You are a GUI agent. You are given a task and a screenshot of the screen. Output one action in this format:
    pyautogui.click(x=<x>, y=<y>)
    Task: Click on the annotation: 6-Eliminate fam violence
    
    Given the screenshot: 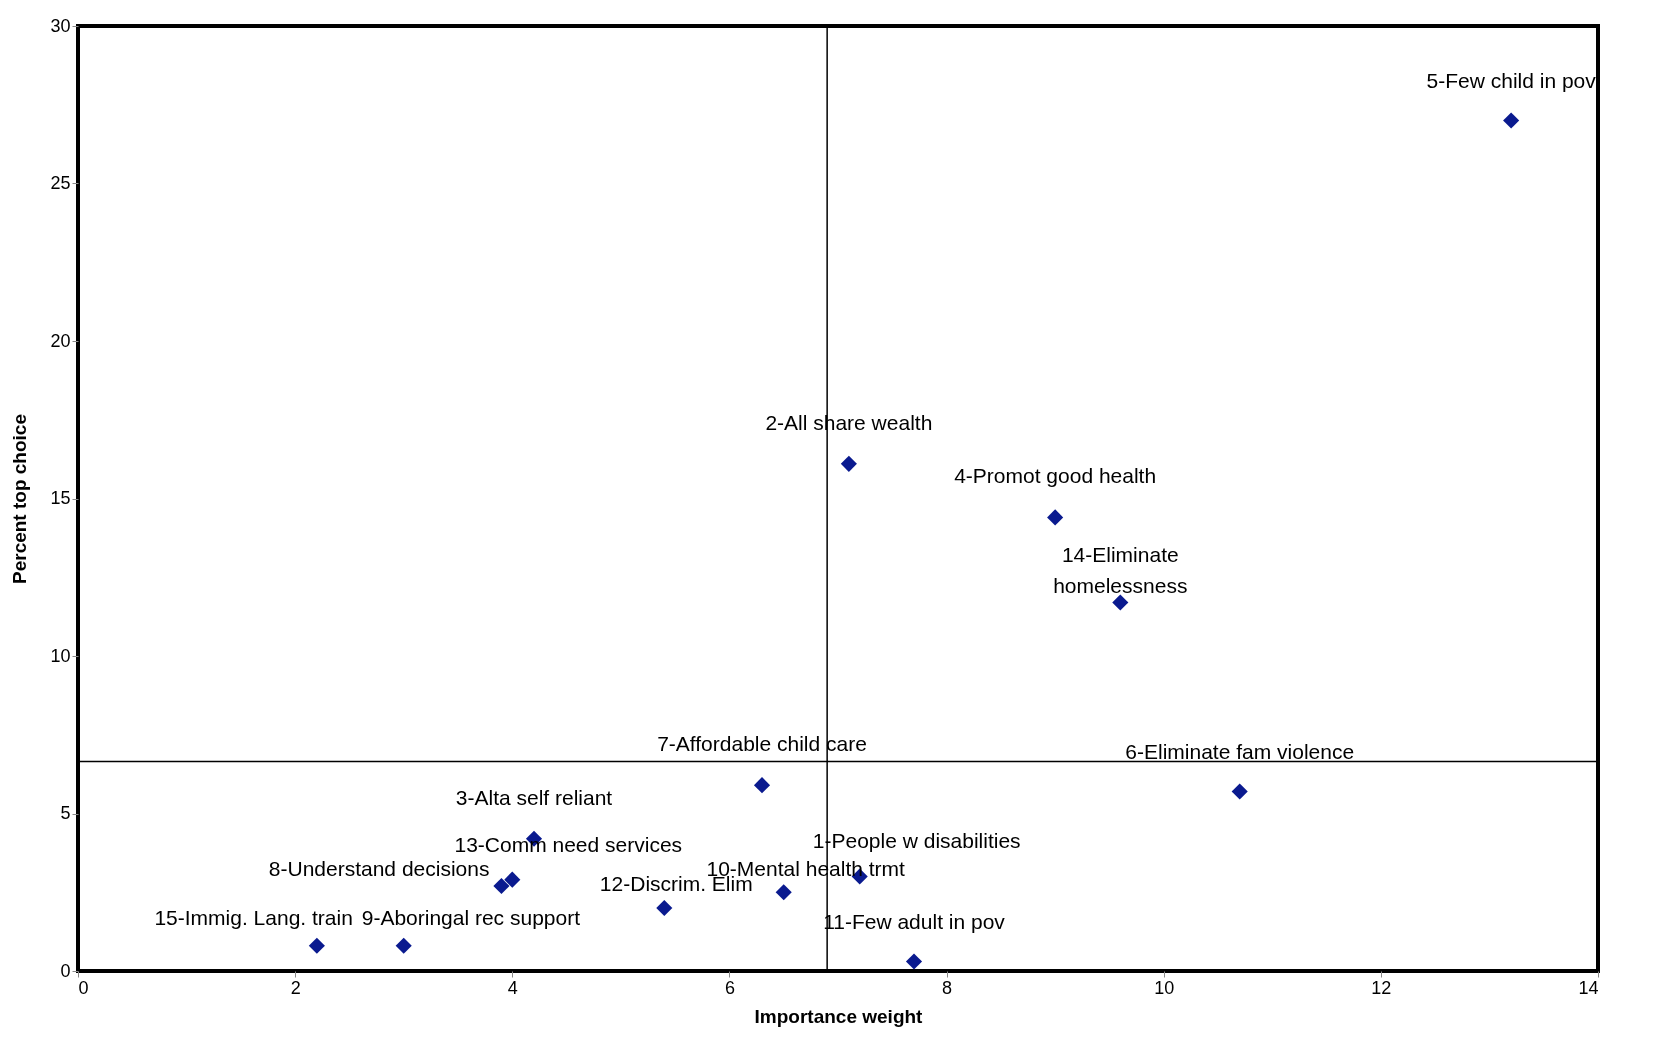 What is the action you would take?
    pyautogui.click(x=1240, y=752)
    